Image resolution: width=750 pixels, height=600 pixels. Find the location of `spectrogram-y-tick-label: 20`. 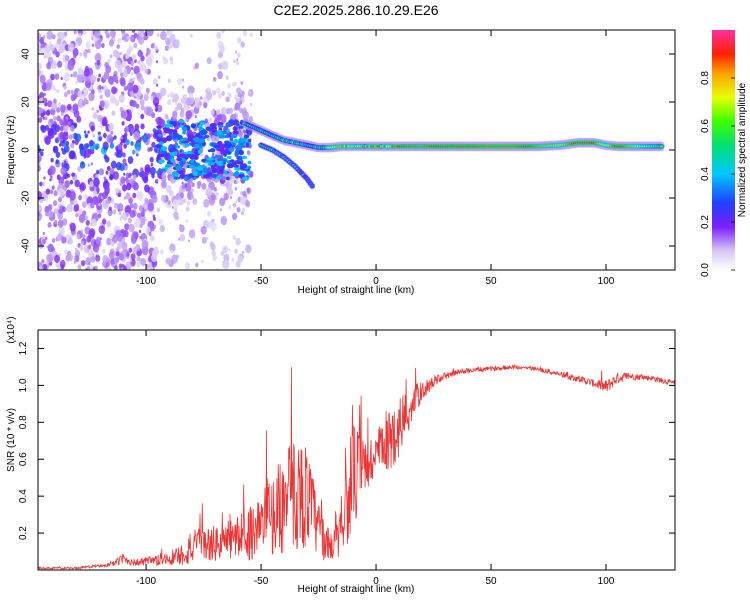

spectrogram-y-tick-label: 20 is located at coordinates (26, 102).